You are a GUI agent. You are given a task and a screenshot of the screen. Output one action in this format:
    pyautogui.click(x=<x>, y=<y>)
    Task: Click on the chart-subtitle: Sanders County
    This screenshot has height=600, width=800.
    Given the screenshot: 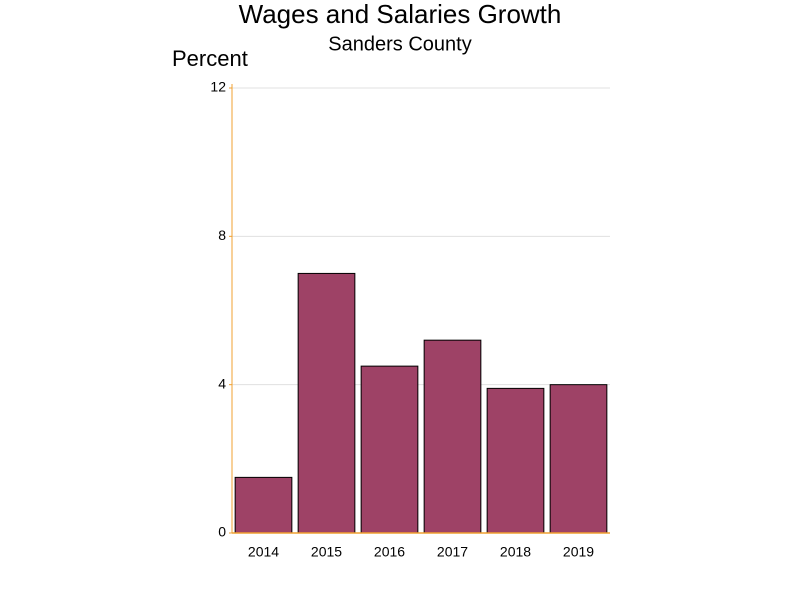 What is the action you would take?
    pyautogui.click(x=399, y=44)
    